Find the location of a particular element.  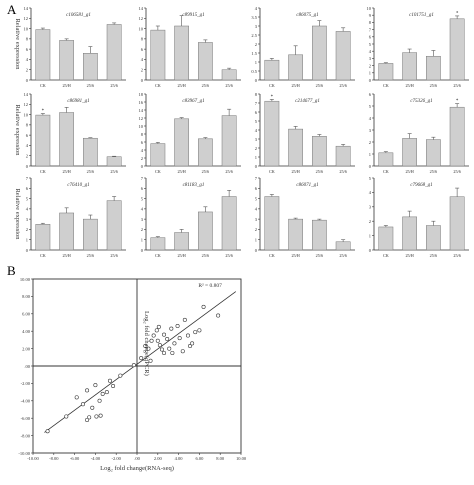

y-tick-label: .00 is located at coordinates (27, 366).